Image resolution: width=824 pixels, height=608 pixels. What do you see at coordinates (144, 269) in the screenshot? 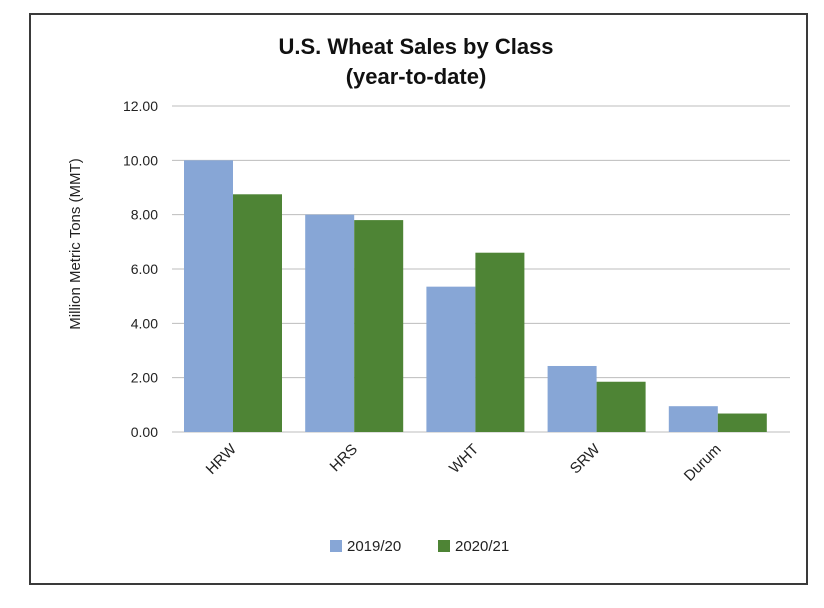
I see `y-tick-label: 6.00` at bounding box center [144, 269].